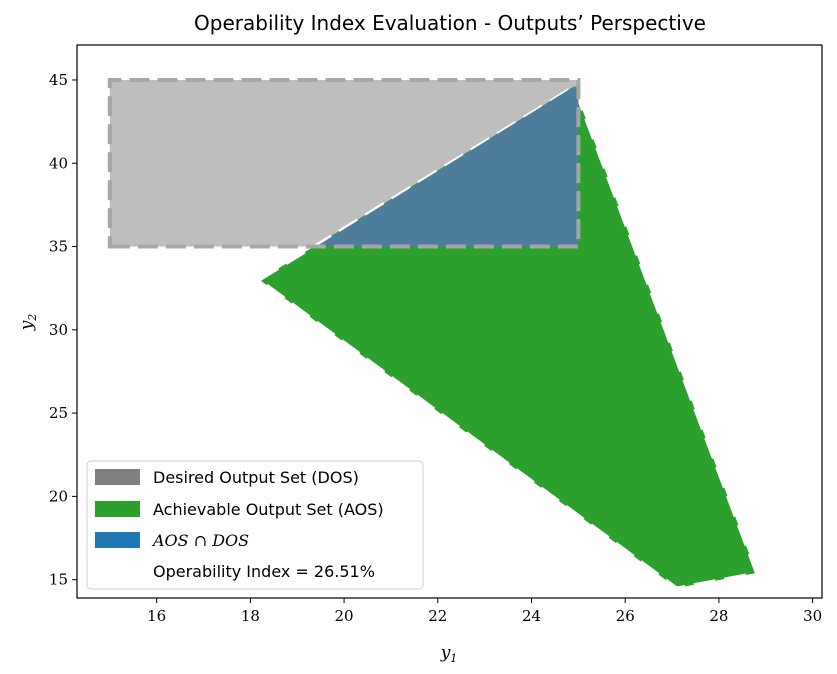 The width and height of the screenshot is (837, 674). I want to click on y-axis-label-sub: 2, so click(32, 318).